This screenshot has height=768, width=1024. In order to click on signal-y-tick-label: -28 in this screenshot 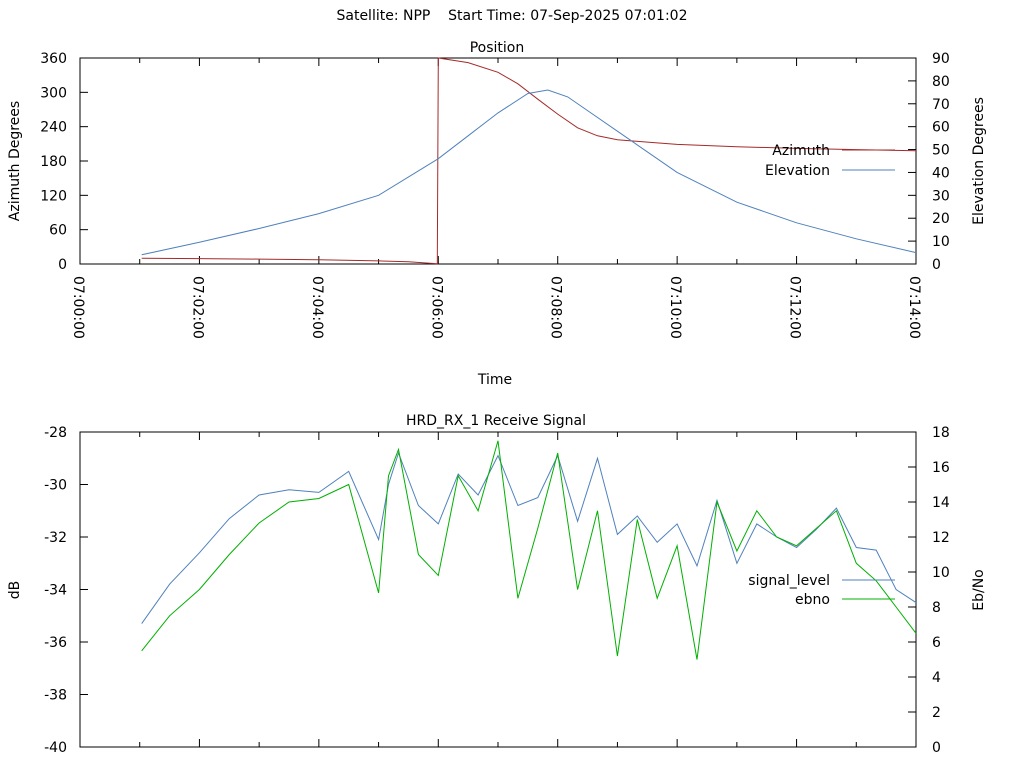, I will do `click(55, 433)`.